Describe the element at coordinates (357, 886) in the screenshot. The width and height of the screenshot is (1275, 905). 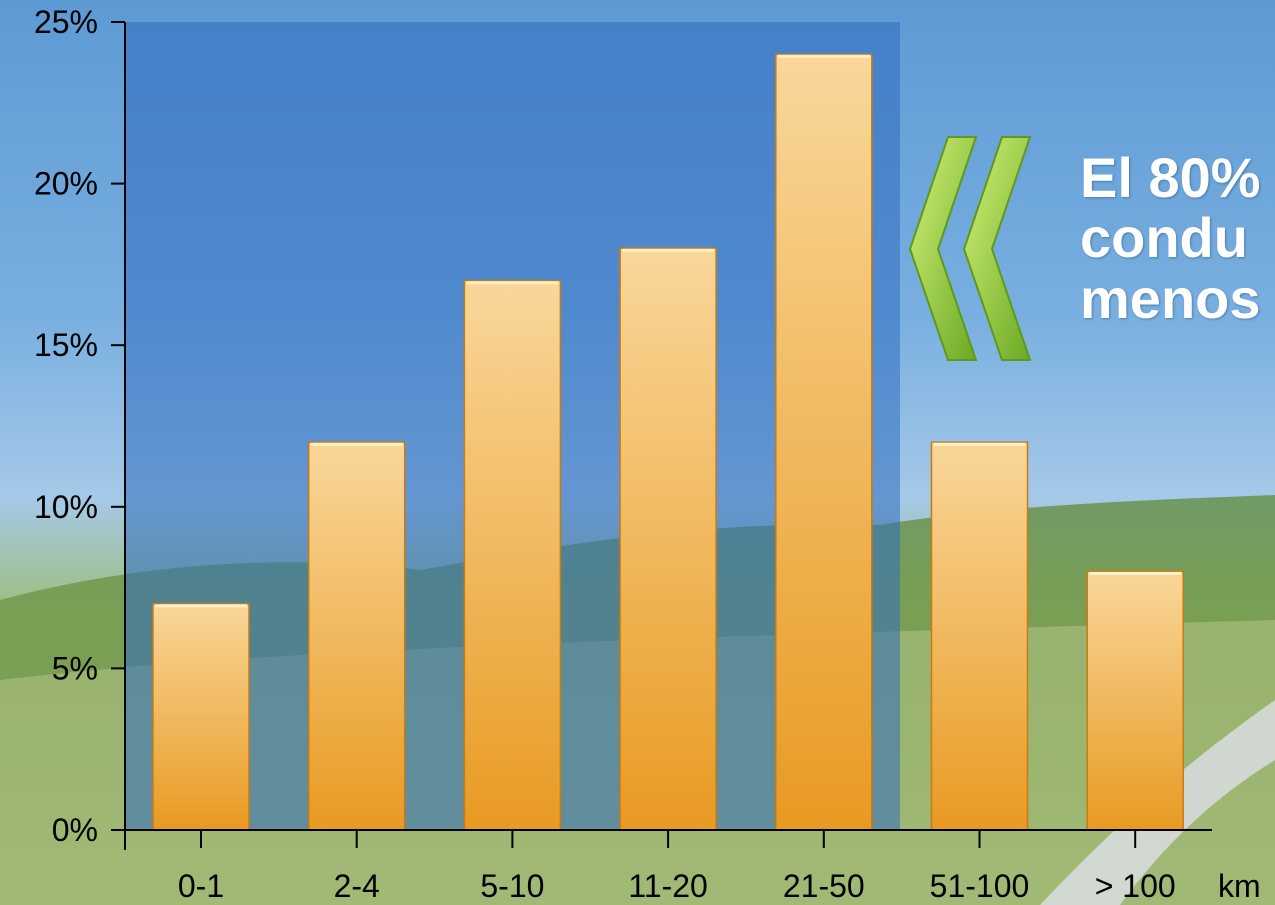
I see `x-tick-label: 2-4` at that location.